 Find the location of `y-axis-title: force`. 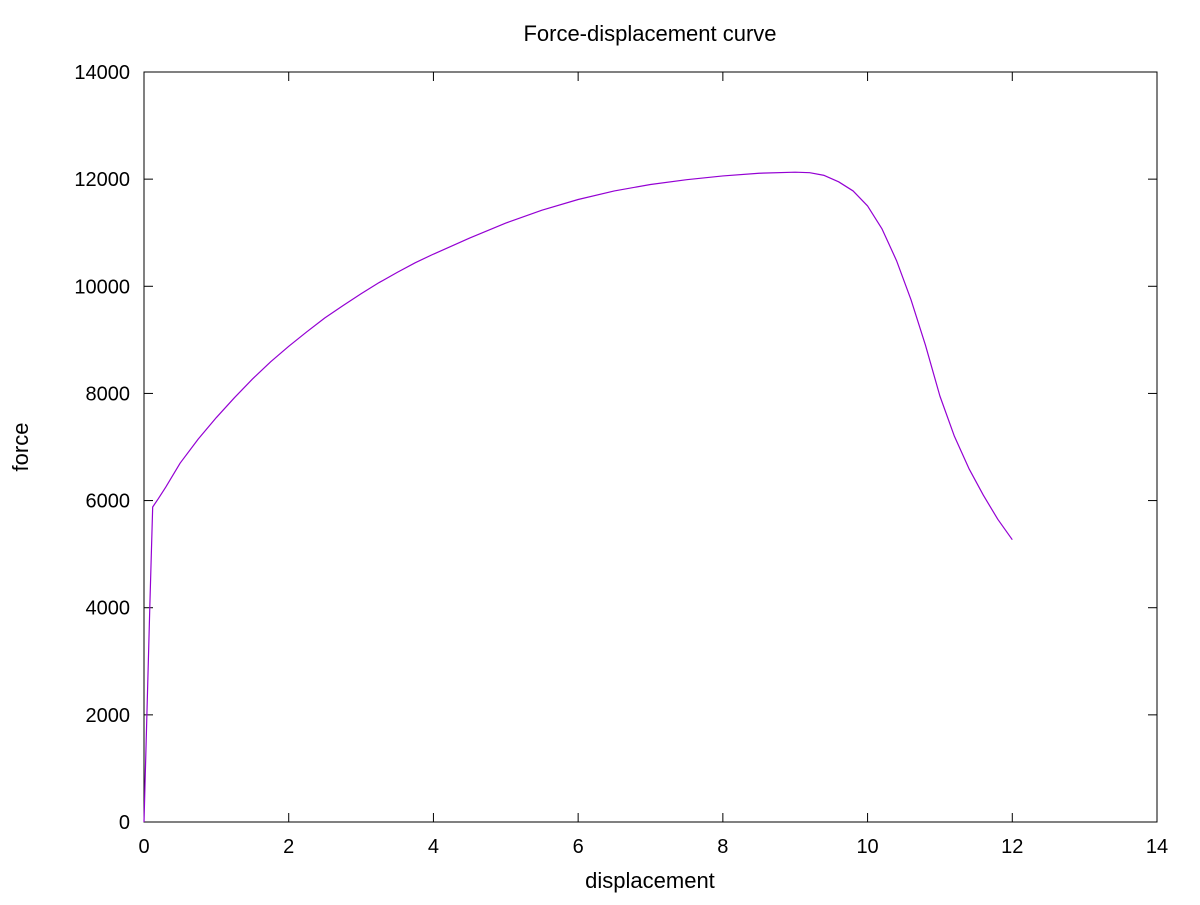

y-axis-title: force is located at coordinates (20, 447).